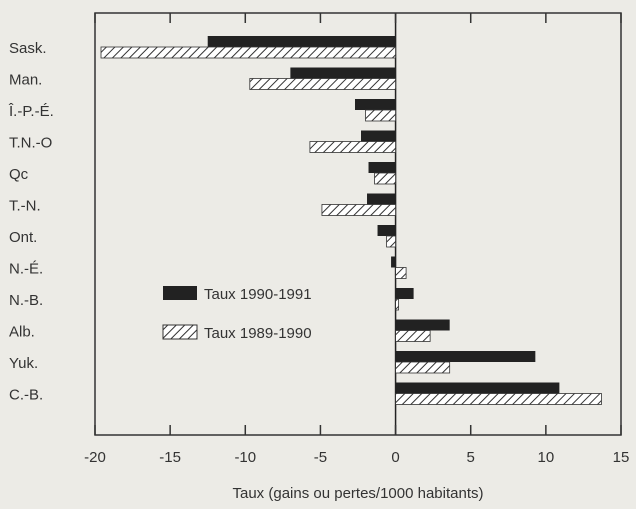  Describe the element at coordinates (30, 143) in the screenshot. I see `category-label: T.N.-O` at that location.